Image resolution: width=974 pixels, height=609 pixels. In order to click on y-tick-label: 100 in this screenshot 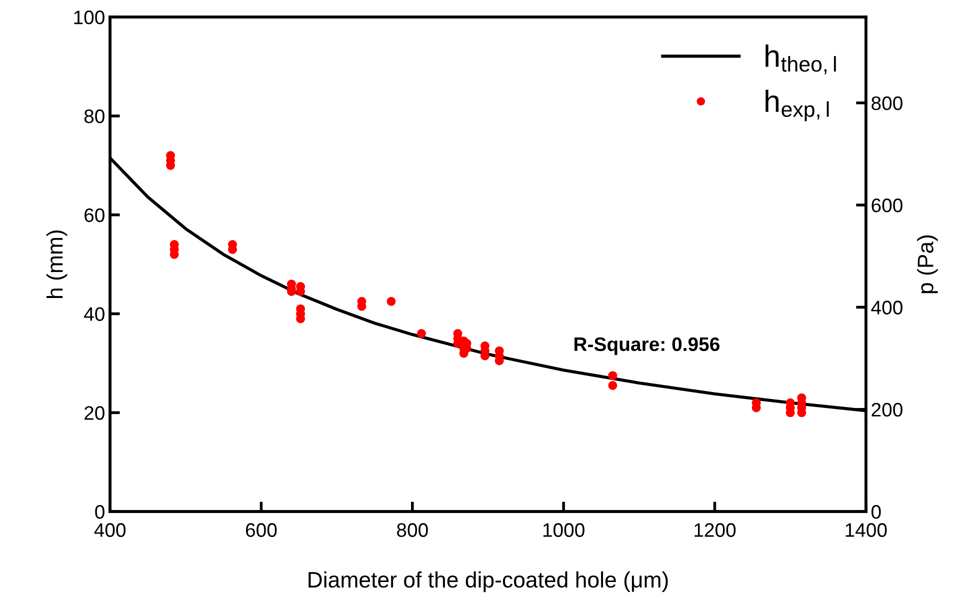, I will do `click(89, 17)`.